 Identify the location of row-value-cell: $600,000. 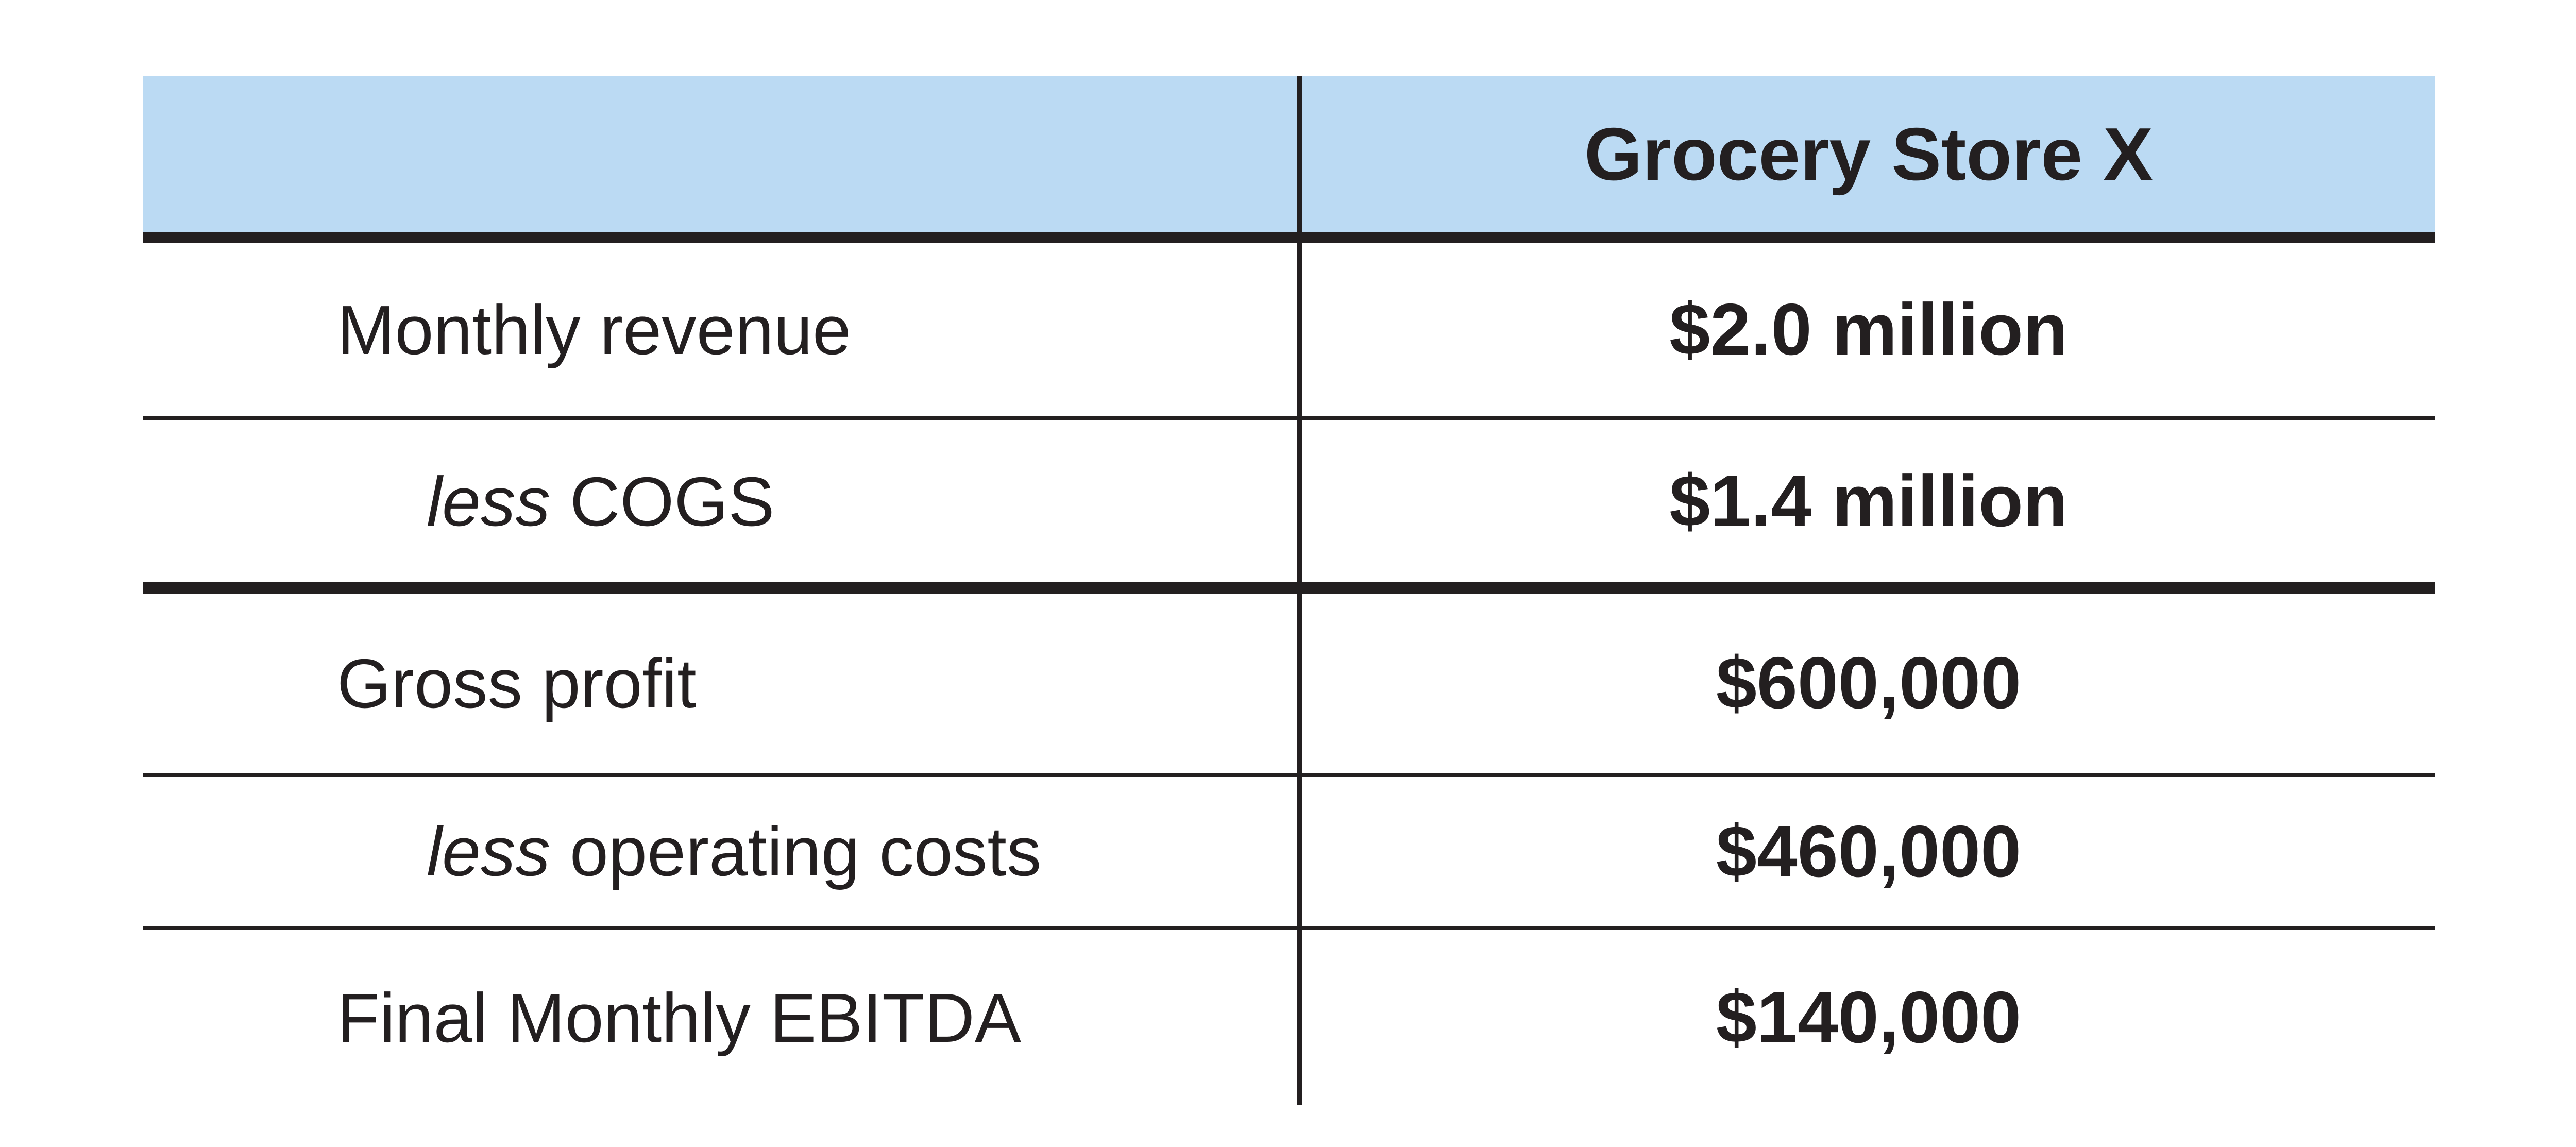
(1866, 684).